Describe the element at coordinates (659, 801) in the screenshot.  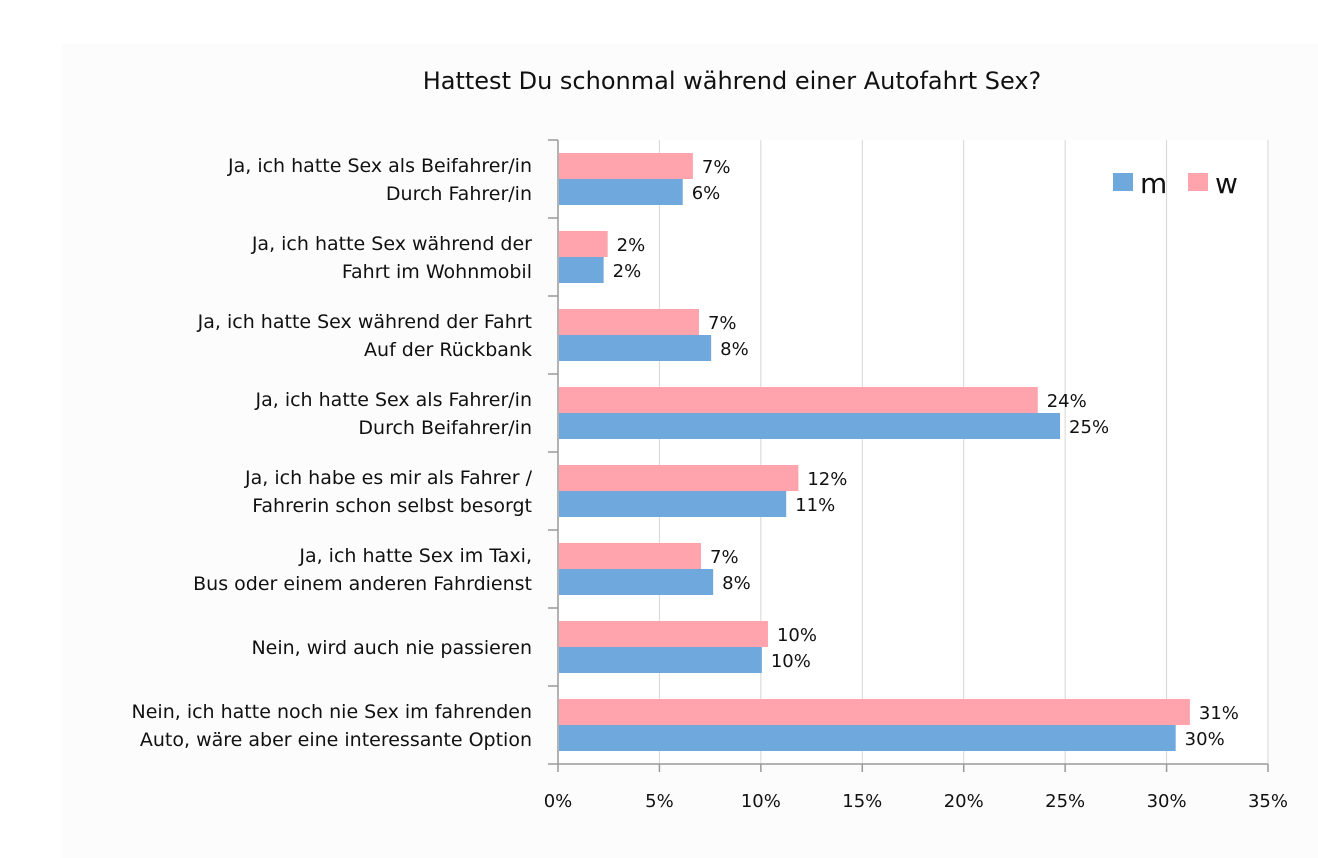
I see `x-tick-label: 5%` at that location.